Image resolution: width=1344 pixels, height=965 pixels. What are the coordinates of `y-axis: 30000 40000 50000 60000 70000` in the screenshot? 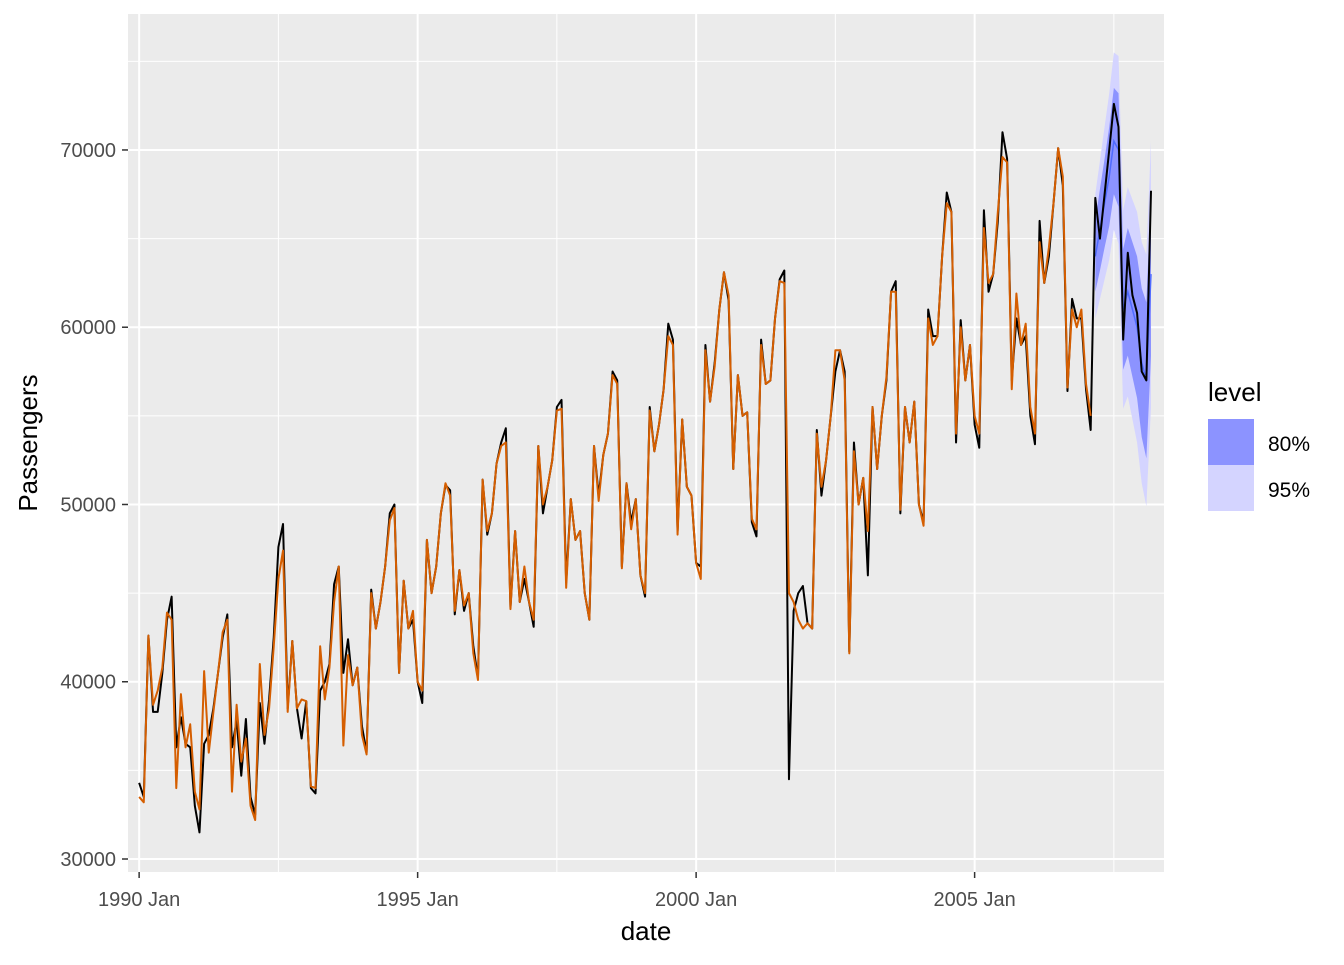 It's located at (94, 505).